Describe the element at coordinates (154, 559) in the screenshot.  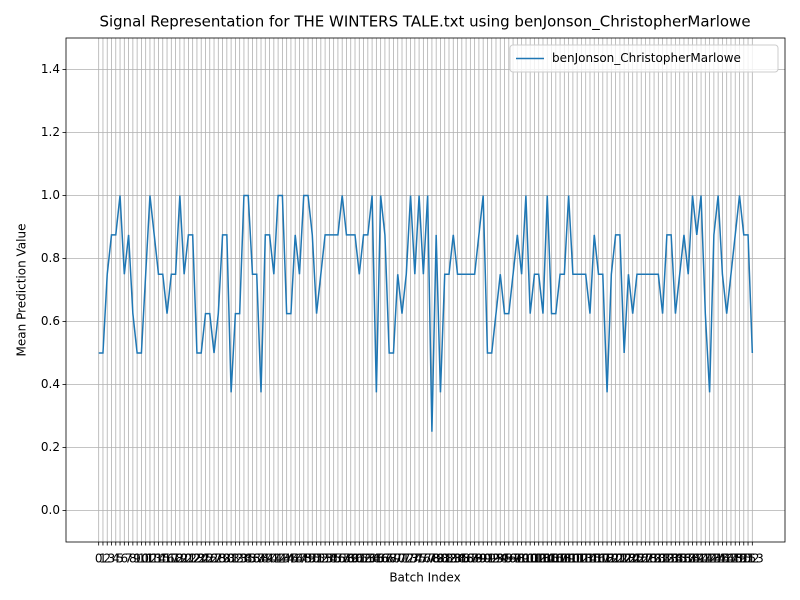
I see `x-tick-label: 13` at that location.